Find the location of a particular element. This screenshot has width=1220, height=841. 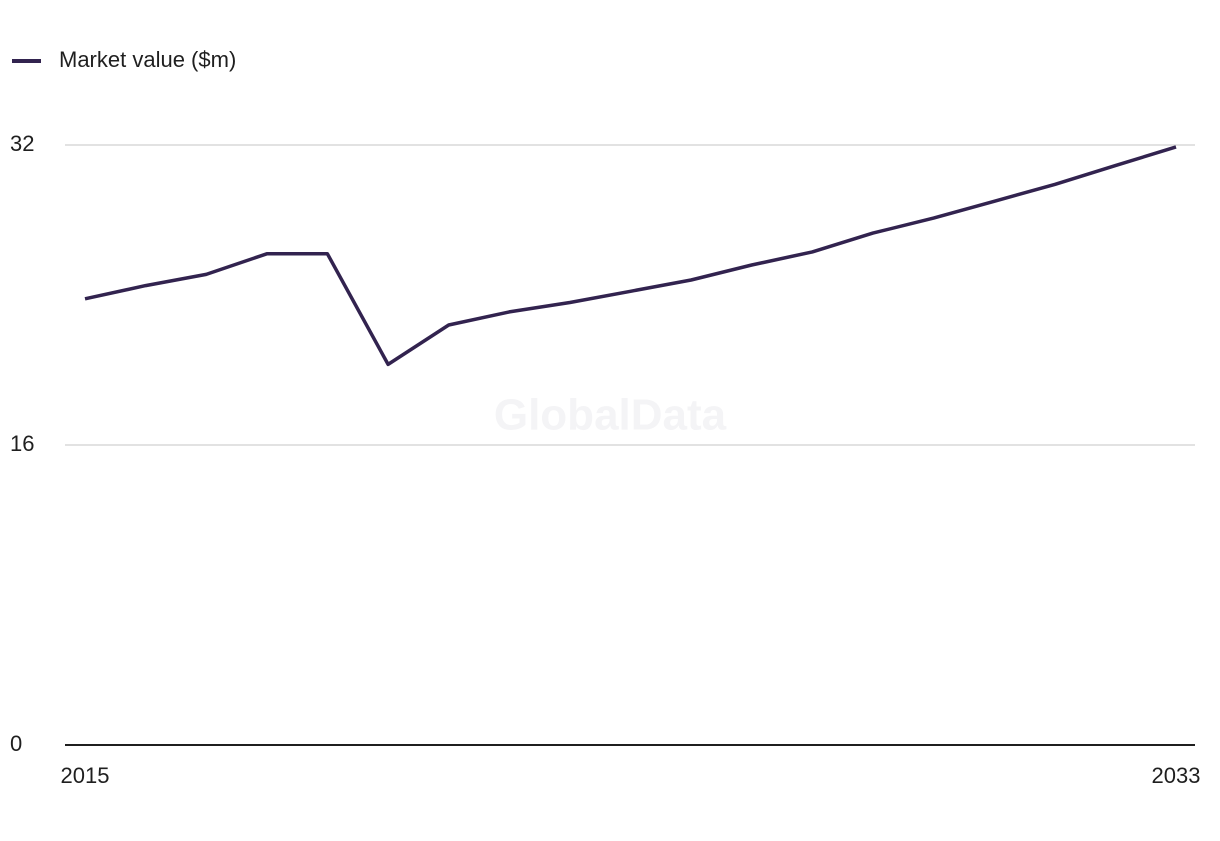

y-tick-label: 16 is located at coordinates (22, 443).